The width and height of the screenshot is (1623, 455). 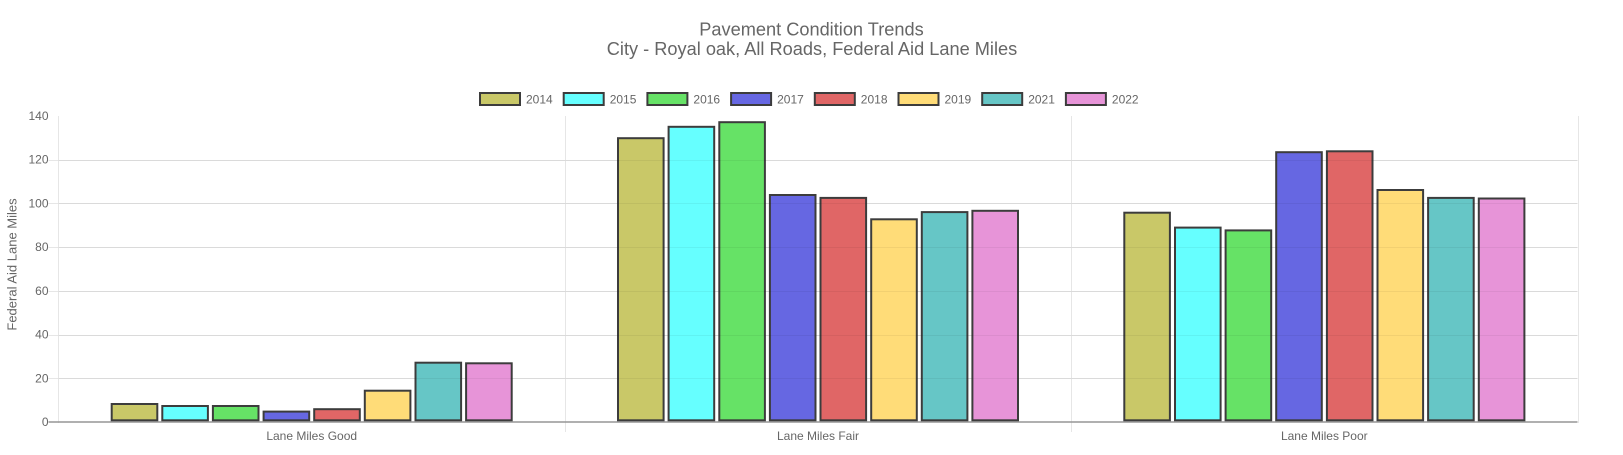 What do you see at coordinates (42, 247) in the screenshot?
I see `svg-text: 80` at bounding box center [42, 247].